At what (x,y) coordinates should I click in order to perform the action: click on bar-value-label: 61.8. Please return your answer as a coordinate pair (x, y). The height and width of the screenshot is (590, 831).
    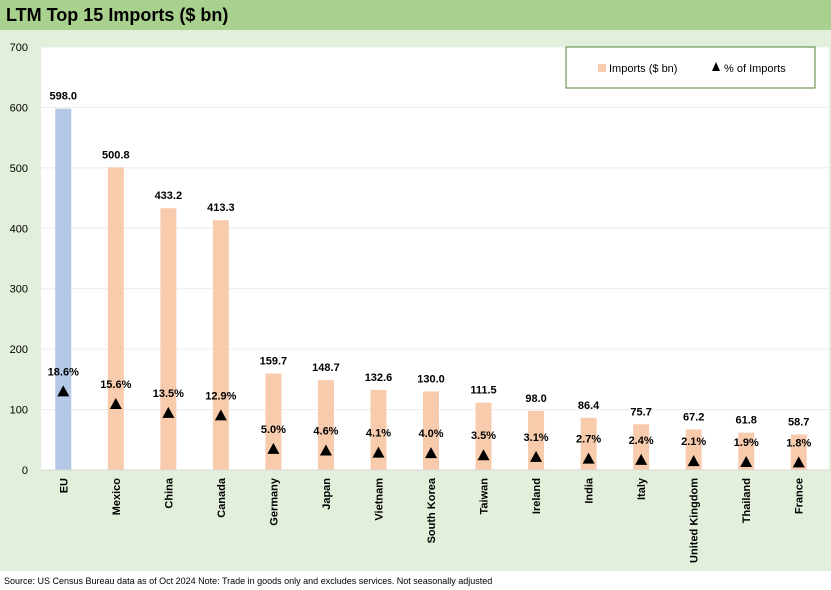
    Looking at the image, I should click on (745, 421).